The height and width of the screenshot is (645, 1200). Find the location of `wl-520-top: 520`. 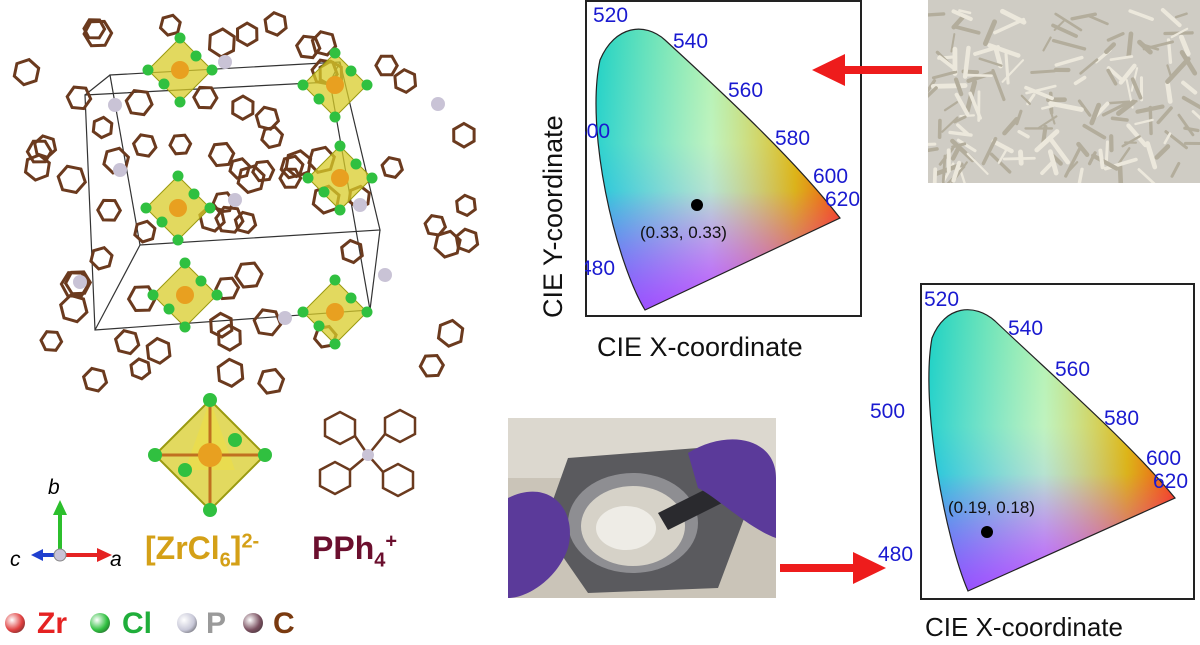

wl-520-top: 520 is located at coordinates (610, 15).